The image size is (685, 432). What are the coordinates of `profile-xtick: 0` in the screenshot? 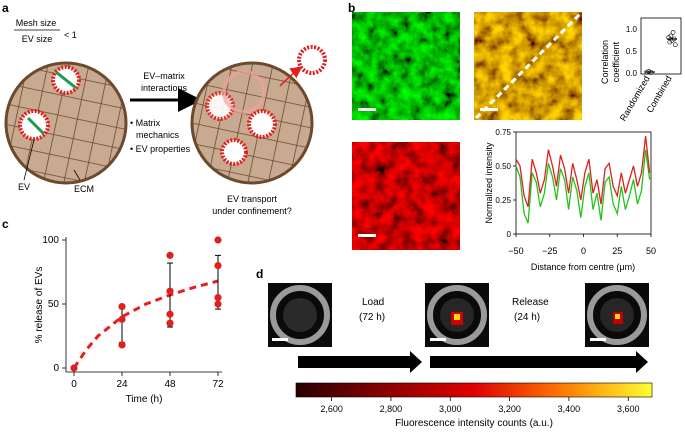 It's located at (583, 251).